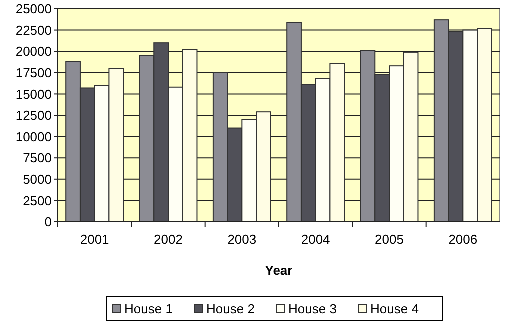  I want to click on y-tick-label: 20000, so click(34, 52).